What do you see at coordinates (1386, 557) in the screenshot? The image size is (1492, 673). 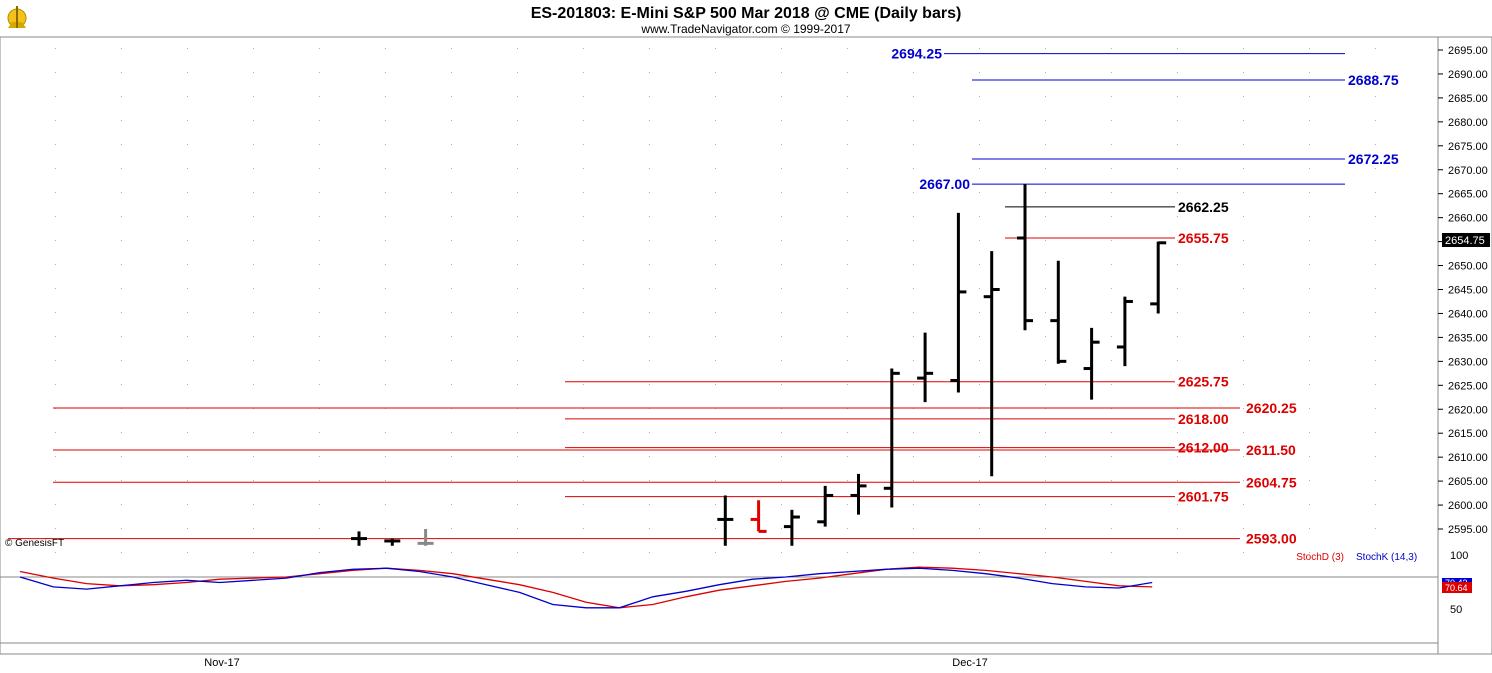 I see `legend-stochk: StochK (14,3)` at bounding box center [1386, 557].